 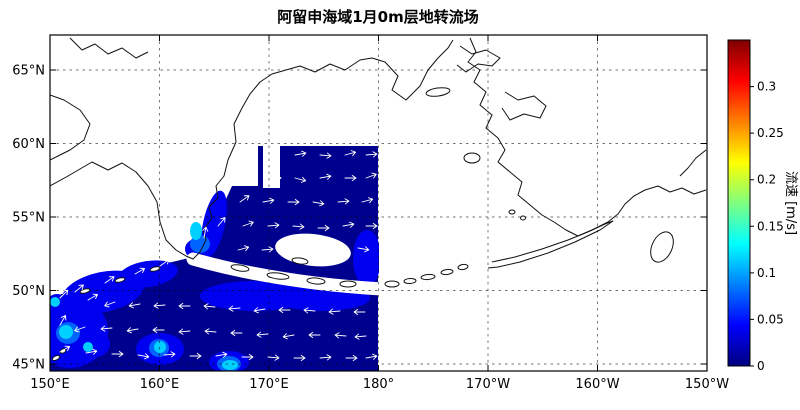 What do you see at coordinates (70, 127) in the screenshot?
I see `coast-okhotsk-bay` at bounding box center [70, 127].